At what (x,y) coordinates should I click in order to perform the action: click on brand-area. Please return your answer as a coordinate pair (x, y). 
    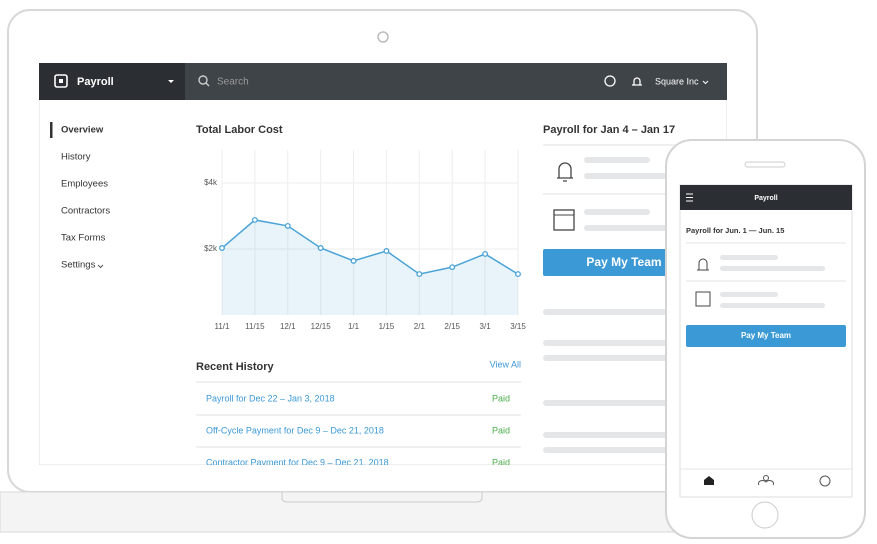
    Looking at the image, I should click on (112, 81).